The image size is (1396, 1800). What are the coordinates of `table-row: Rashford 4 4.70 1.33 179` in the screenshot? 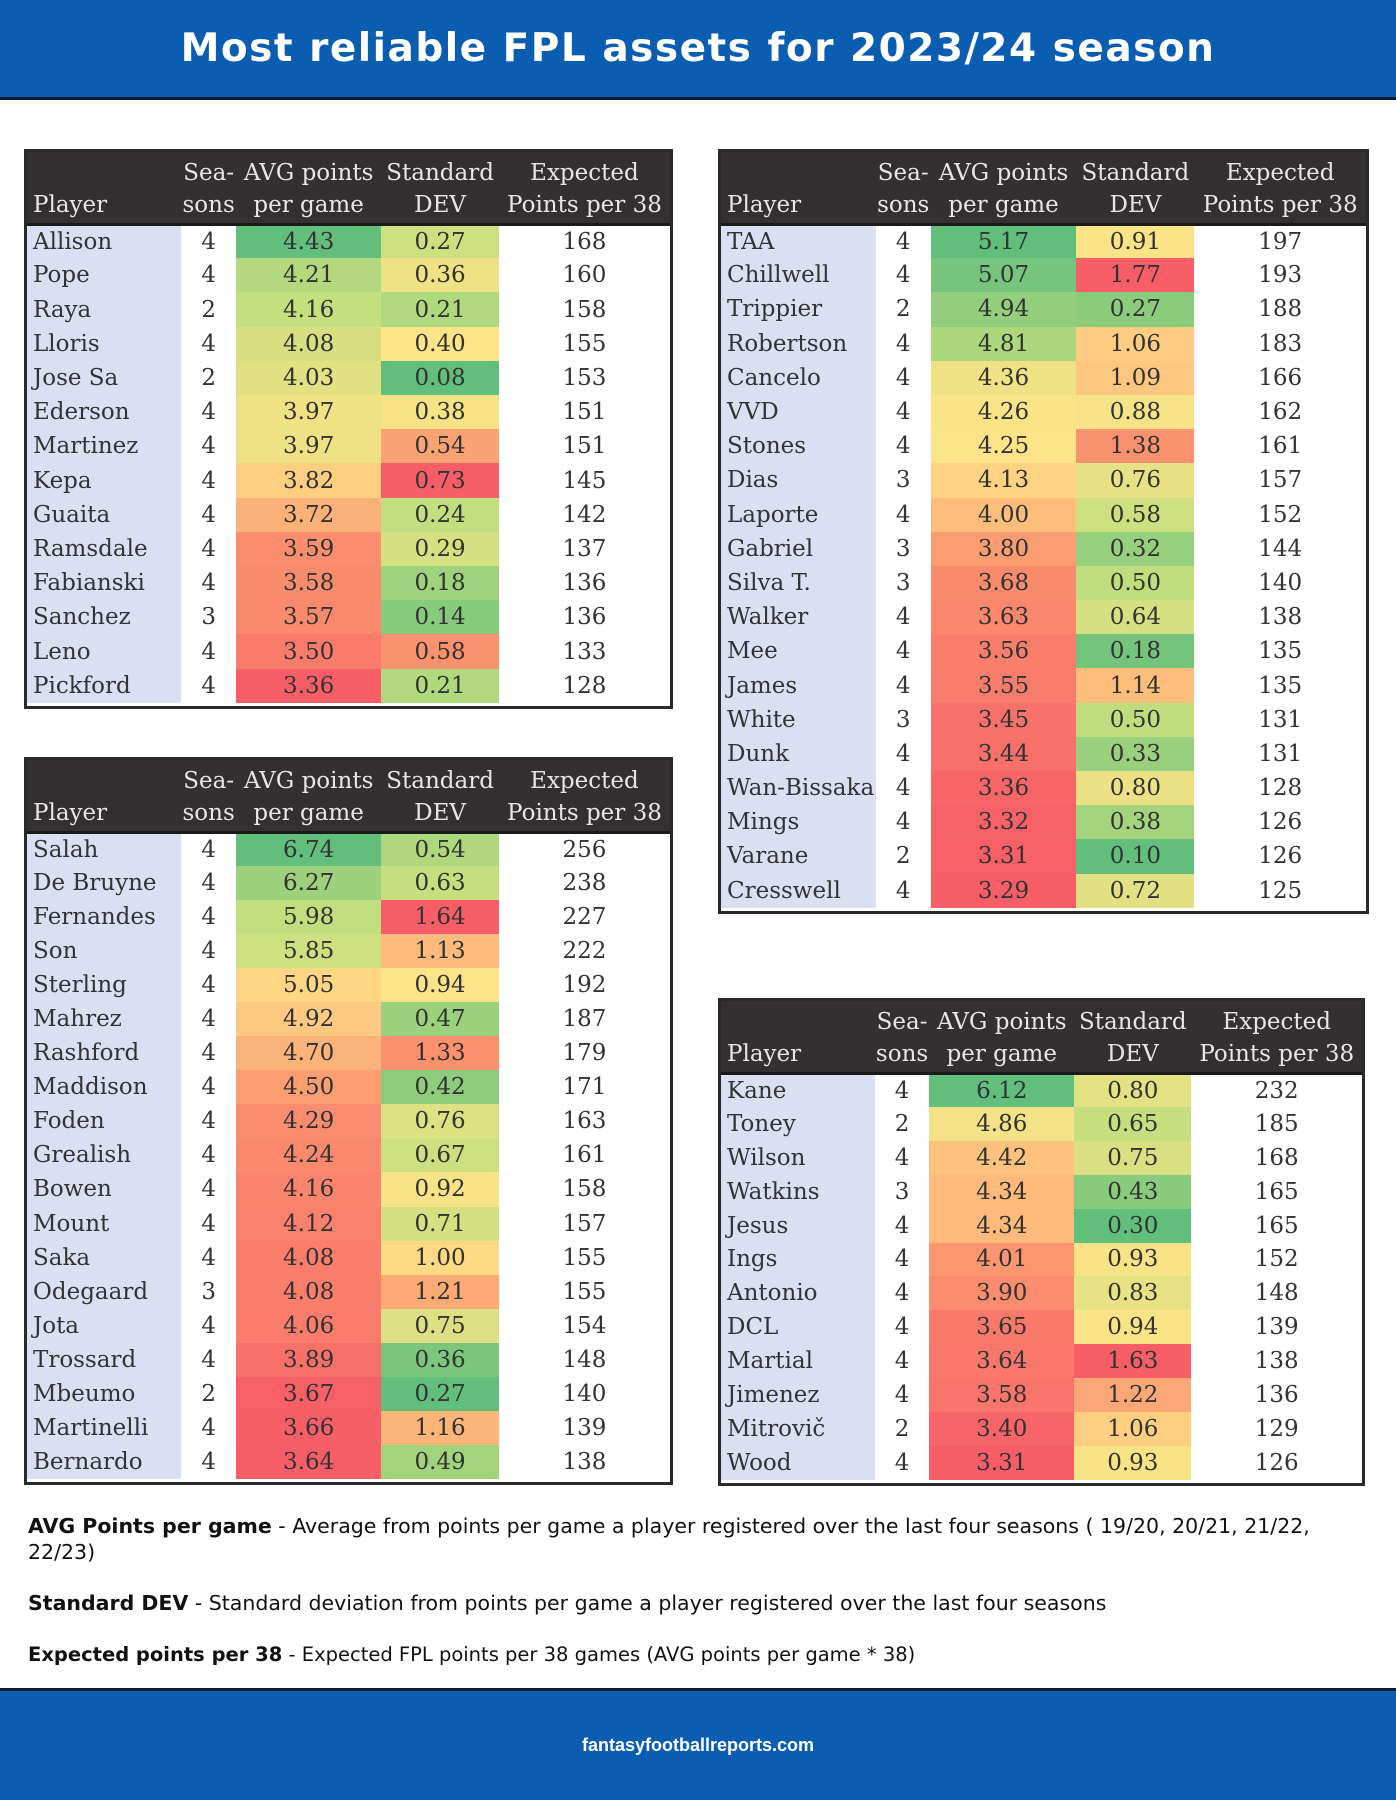 It's located at (348, 1053).